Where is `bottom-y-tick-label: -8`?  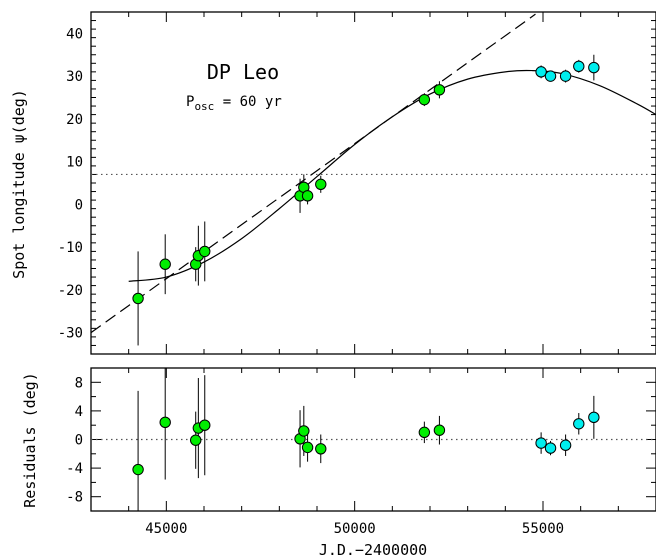
bottom-y-tick-label: -8 is located at coordinates (74, 498).